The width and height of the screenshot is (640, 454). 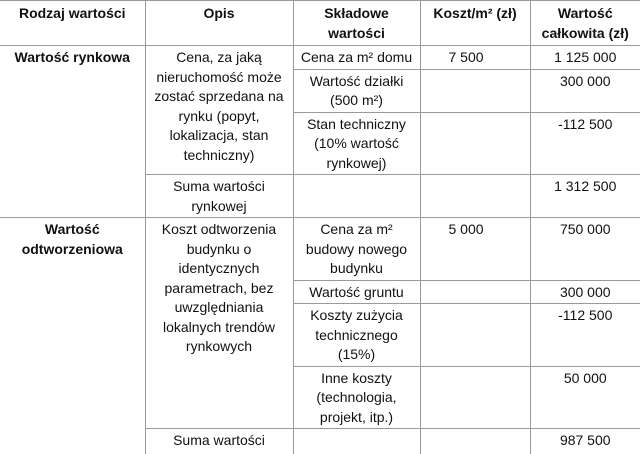 I want to click on sum-total: 1 312 500, so click(x=584, y=196).